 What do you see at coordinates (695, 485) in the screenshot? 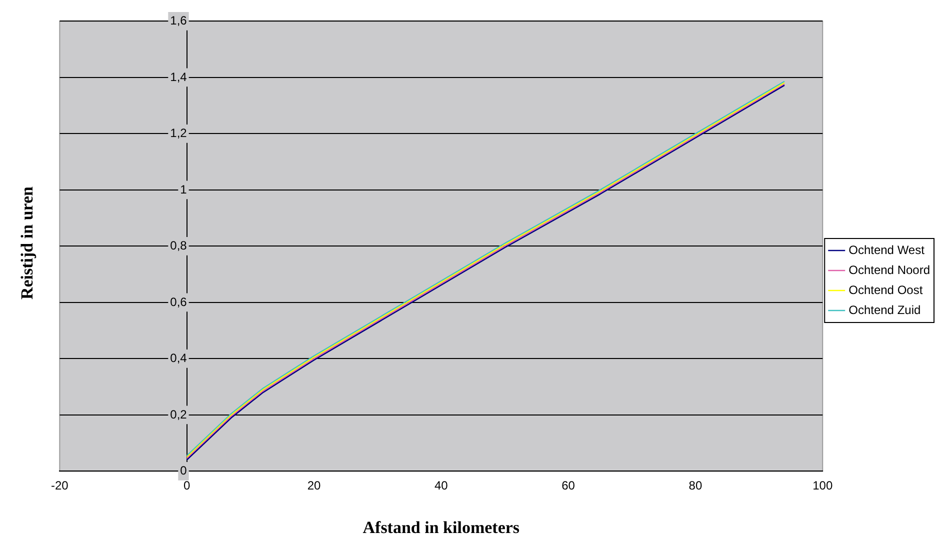
I see `x-tick-label: 80` at bounding box center [695, 485].